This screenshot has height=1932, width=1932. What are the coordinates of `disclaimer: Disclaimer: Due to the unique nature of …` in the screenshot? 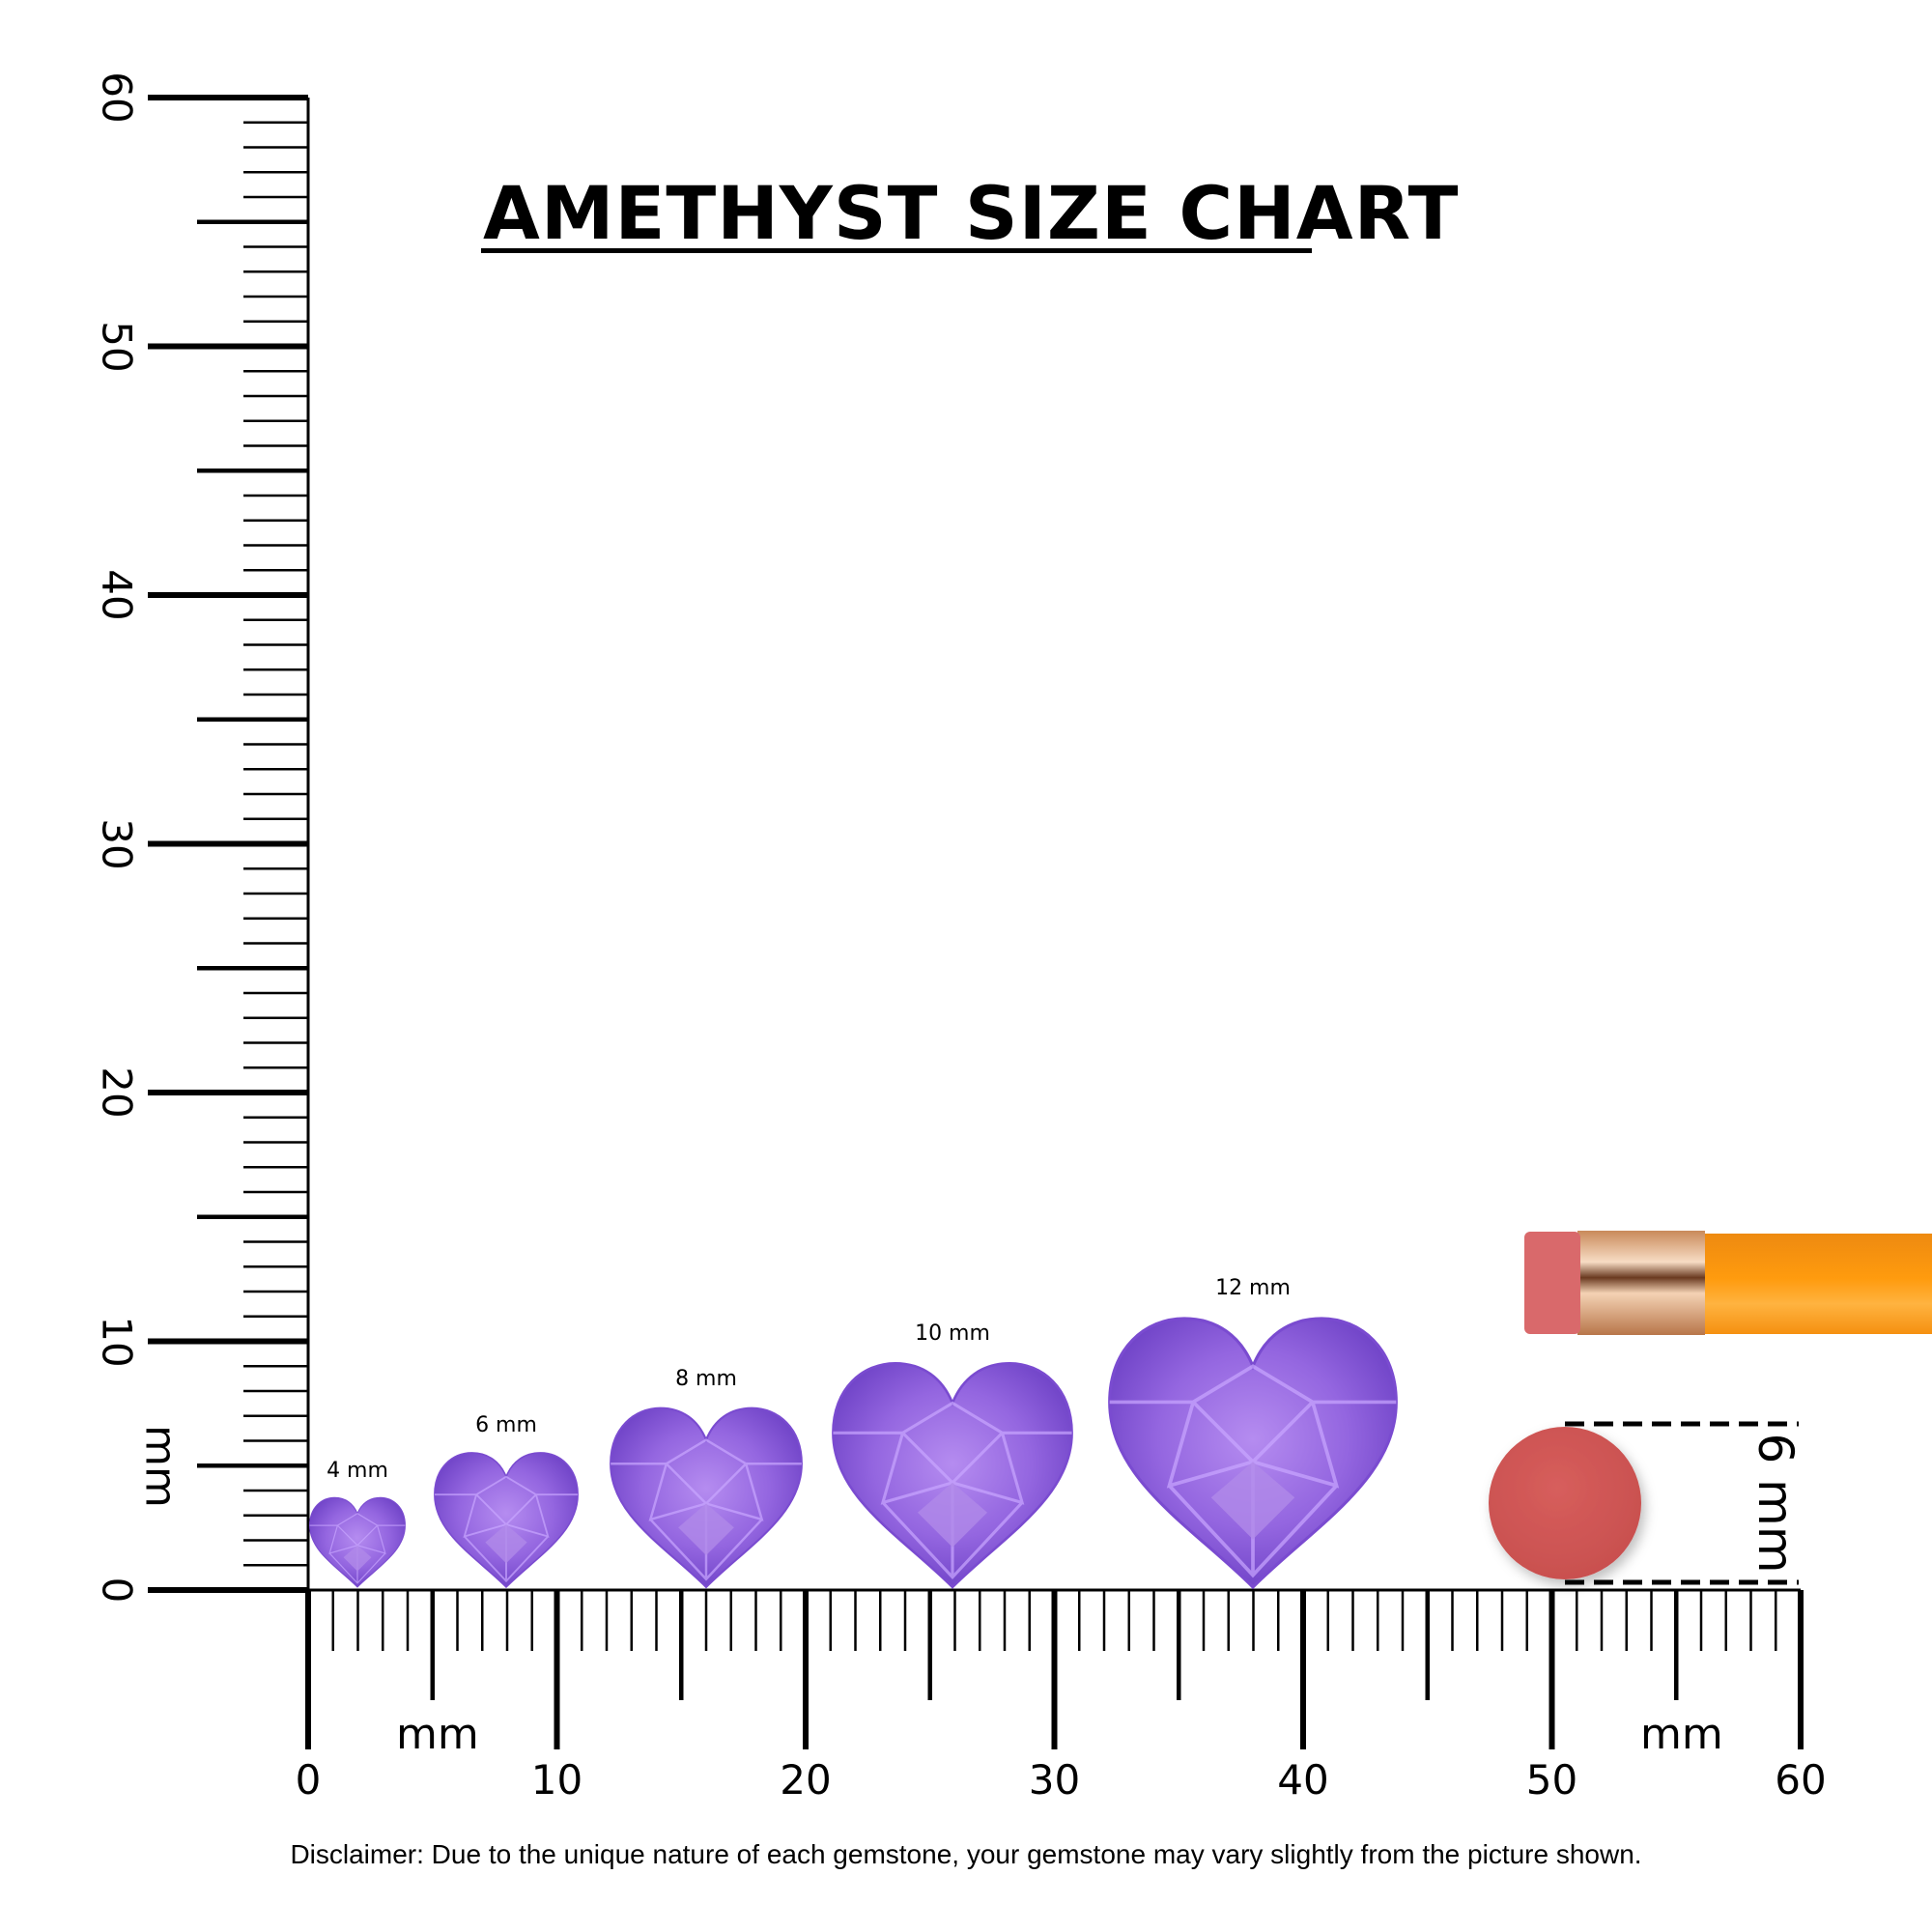 It's located at (966, 1854).